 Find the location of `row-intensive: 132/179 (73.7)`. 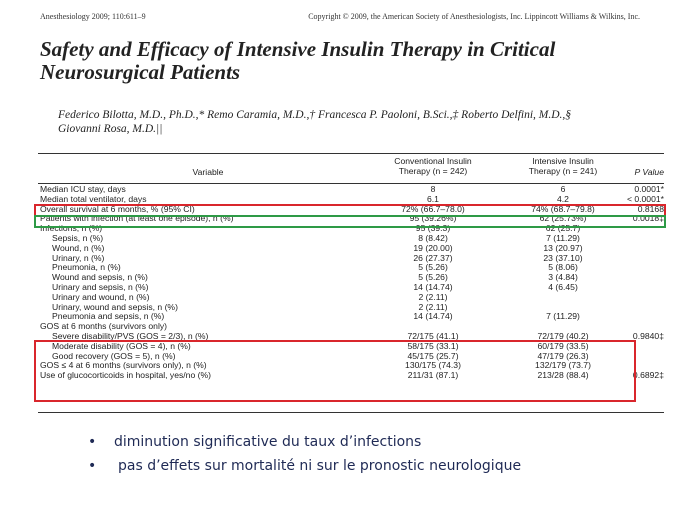

row-intensive: 132/179 (73.7) is located at coordinates (563, 365).